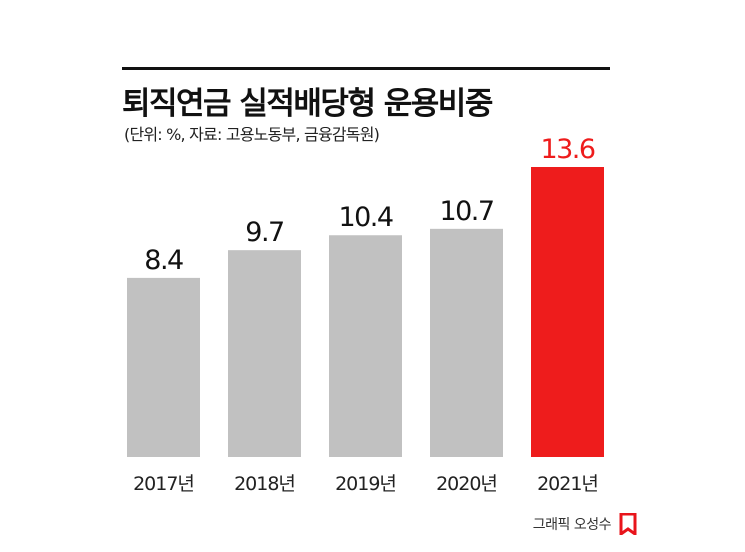 The width and height of the screenshot is (745, 552). I want to click on credit-text: 그래픽 오성수, so click(572, 525).